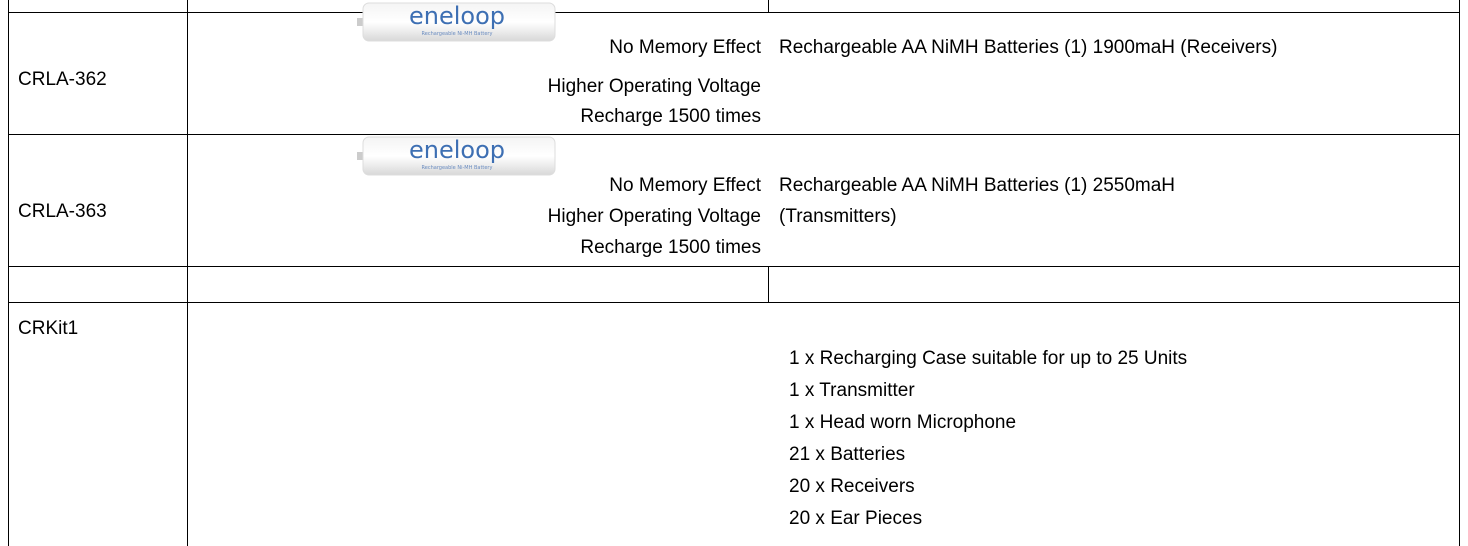 This screenshot has width=1468, height=546. Describe the element at coordinates (48, 328) in the screenshot. I see `product-code: CRKit1` at that location.